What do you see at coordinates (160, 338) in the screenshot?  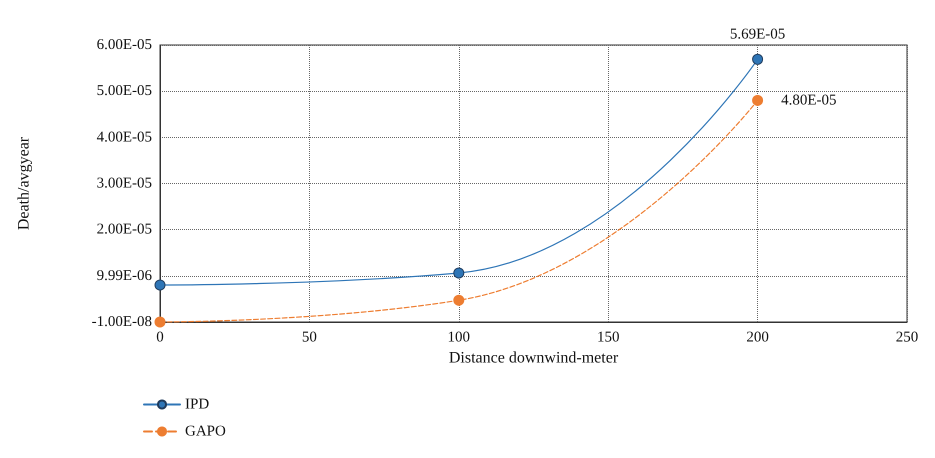 I see `x-tick-label: 0` at bounding box center [160, 338].